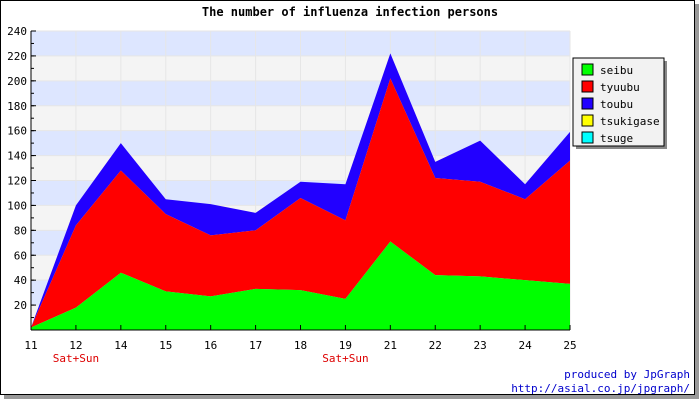 This screenshot has width=700, height=400. I want to click on legend-label-seibu: seibu, so click(616, 70).